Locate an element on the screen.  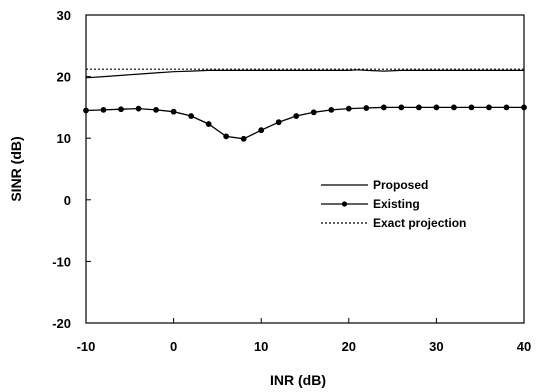
x-tick-label: 20 is located at coordinates (349, 346).